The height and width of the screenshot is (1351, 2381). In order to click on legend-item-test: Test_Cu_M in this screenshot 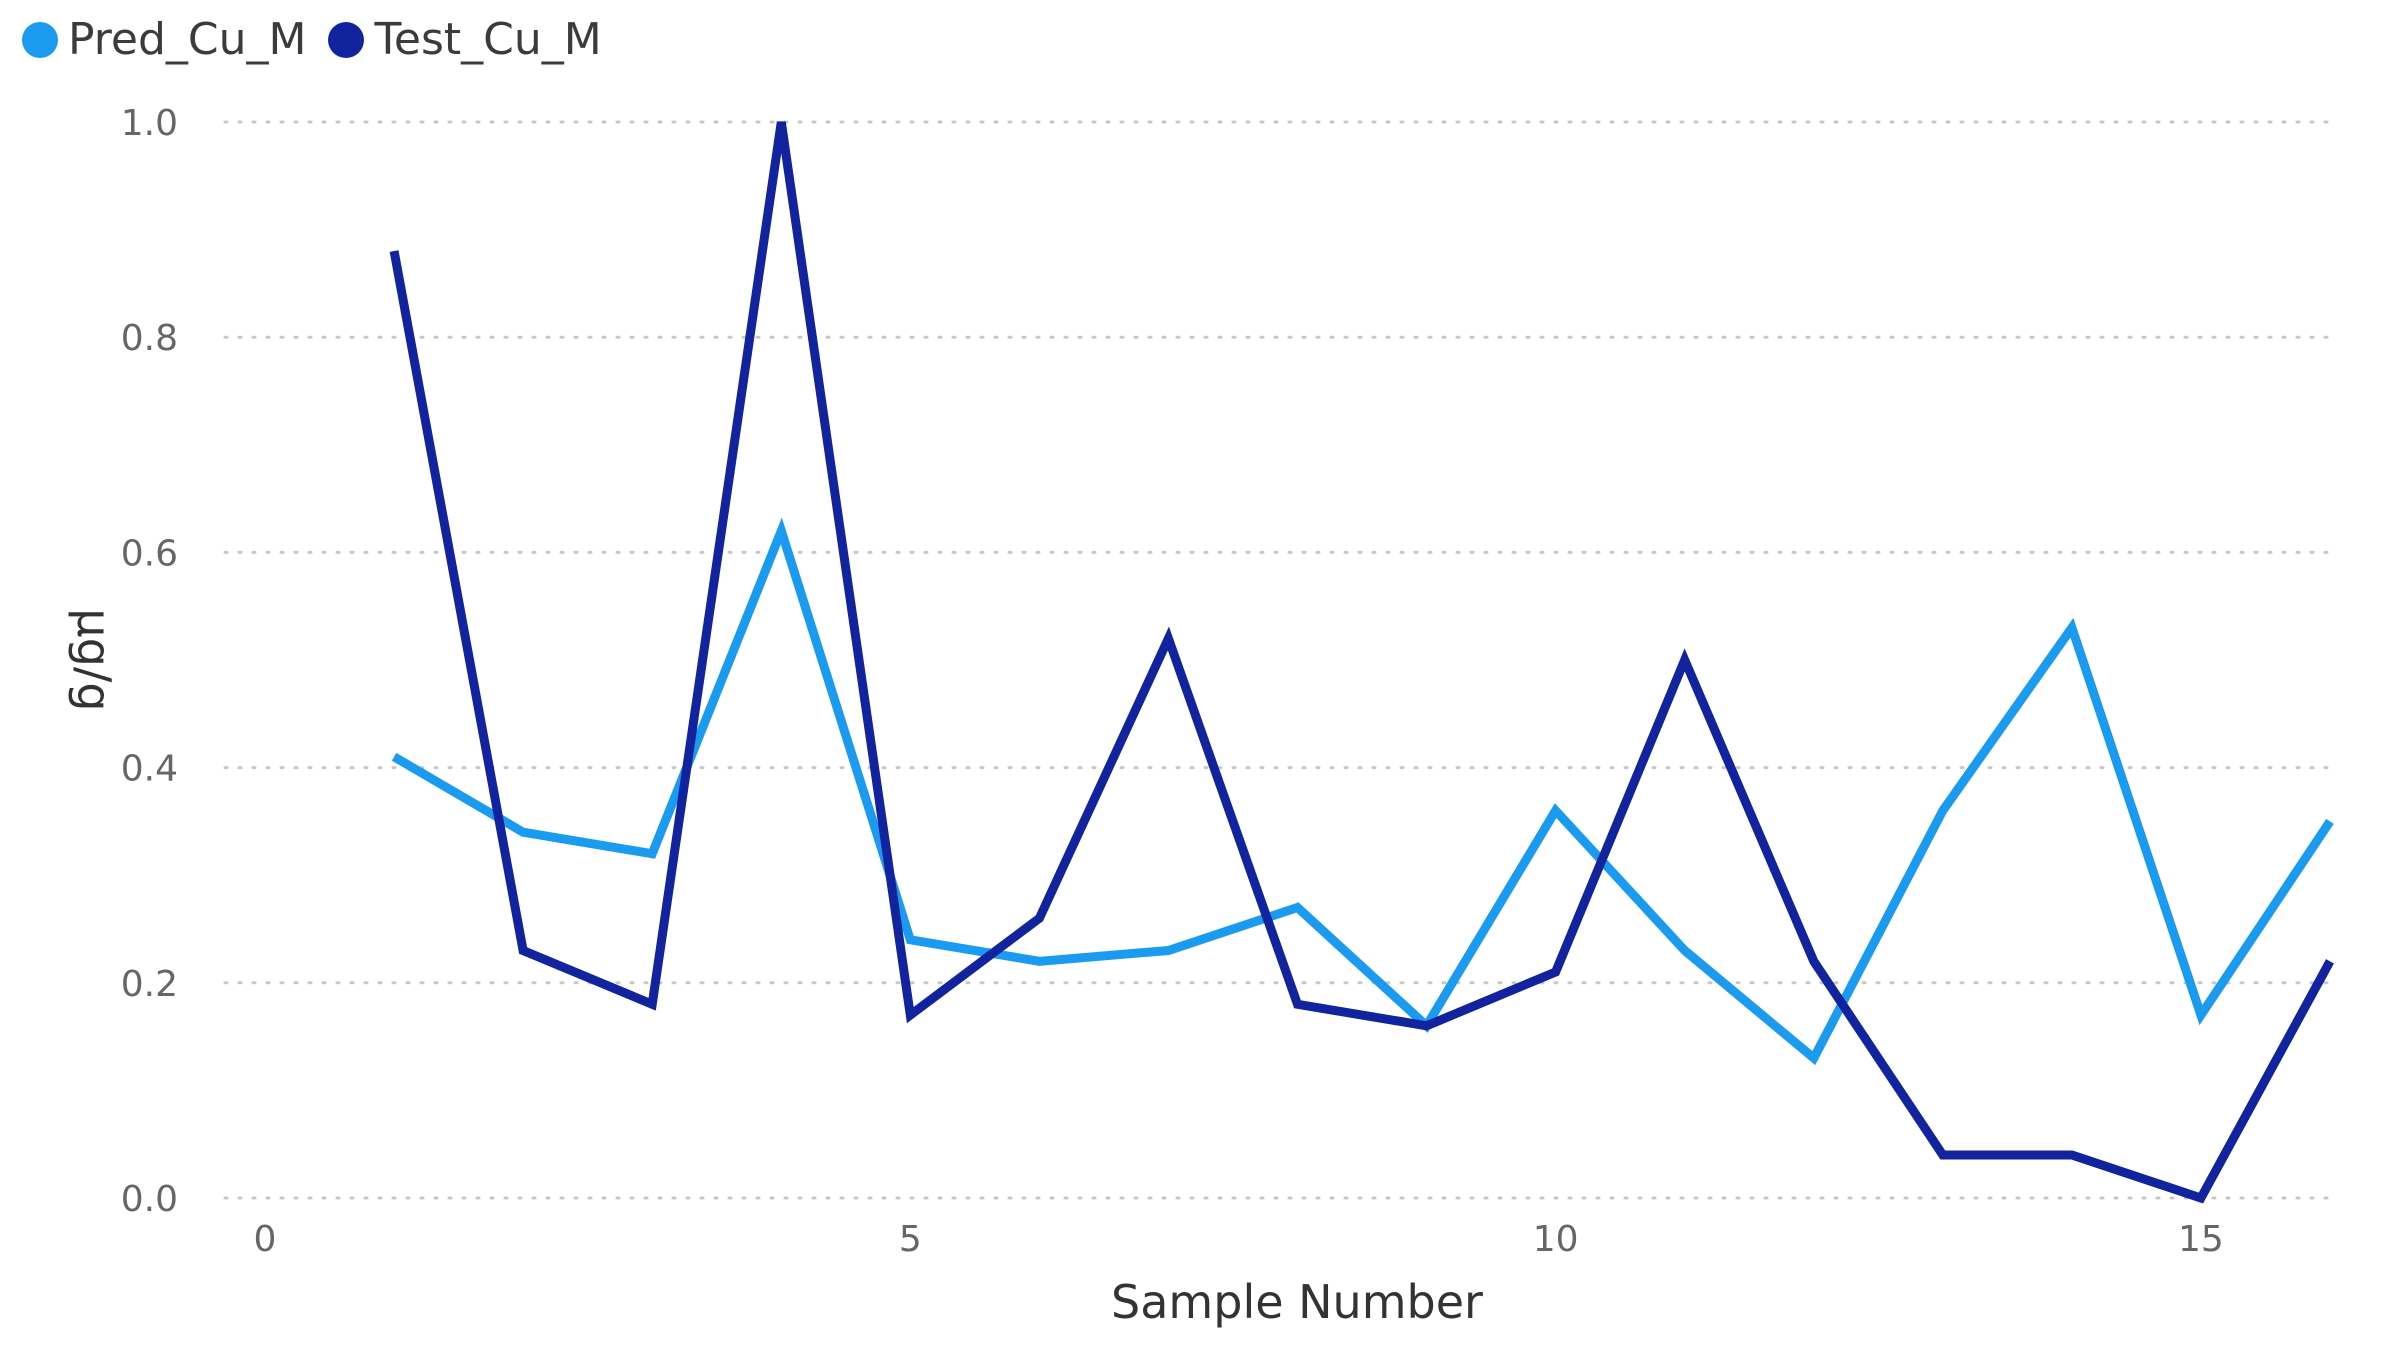, I will do `click(465, 39)`.